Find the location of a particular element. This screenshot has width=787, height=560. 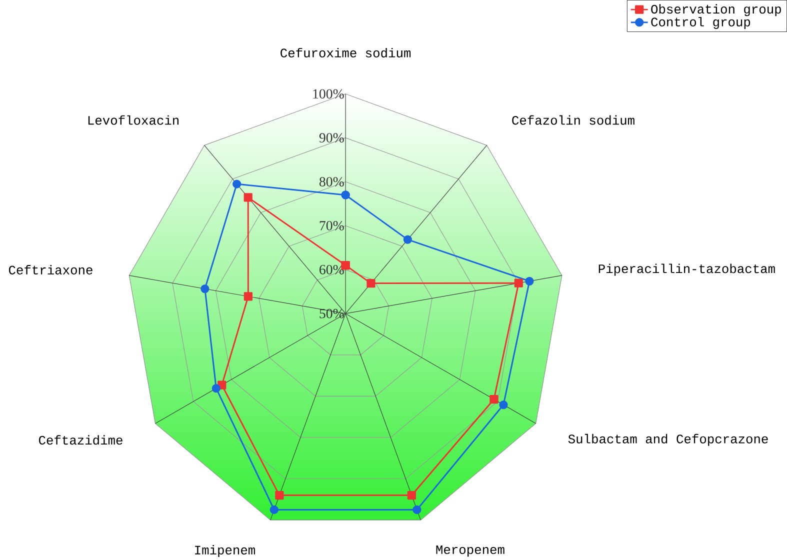

legend-label: Observation group is located at coordinates (716, 10).